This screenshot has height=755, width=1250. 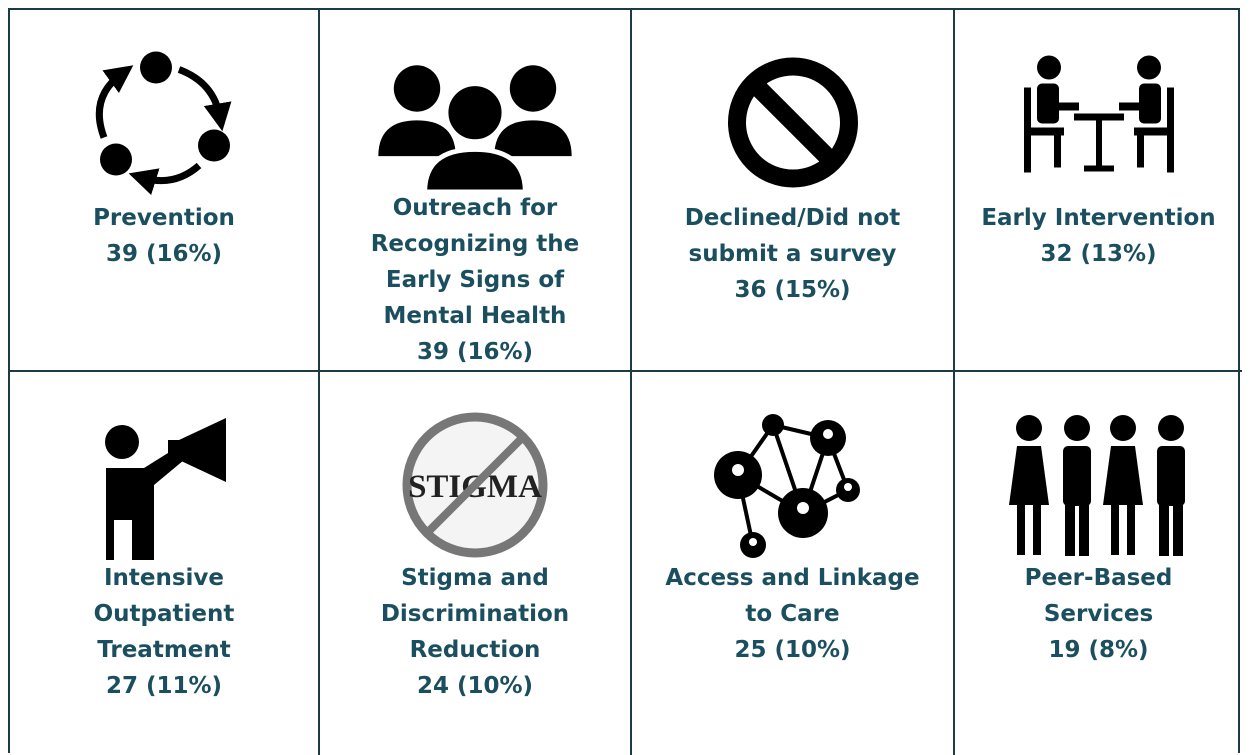 What do you see at coordinates (1098, 236) in the screenshot?
I see `label: Early Intervention 32 (13%)` at bounding box center [1098, 236].